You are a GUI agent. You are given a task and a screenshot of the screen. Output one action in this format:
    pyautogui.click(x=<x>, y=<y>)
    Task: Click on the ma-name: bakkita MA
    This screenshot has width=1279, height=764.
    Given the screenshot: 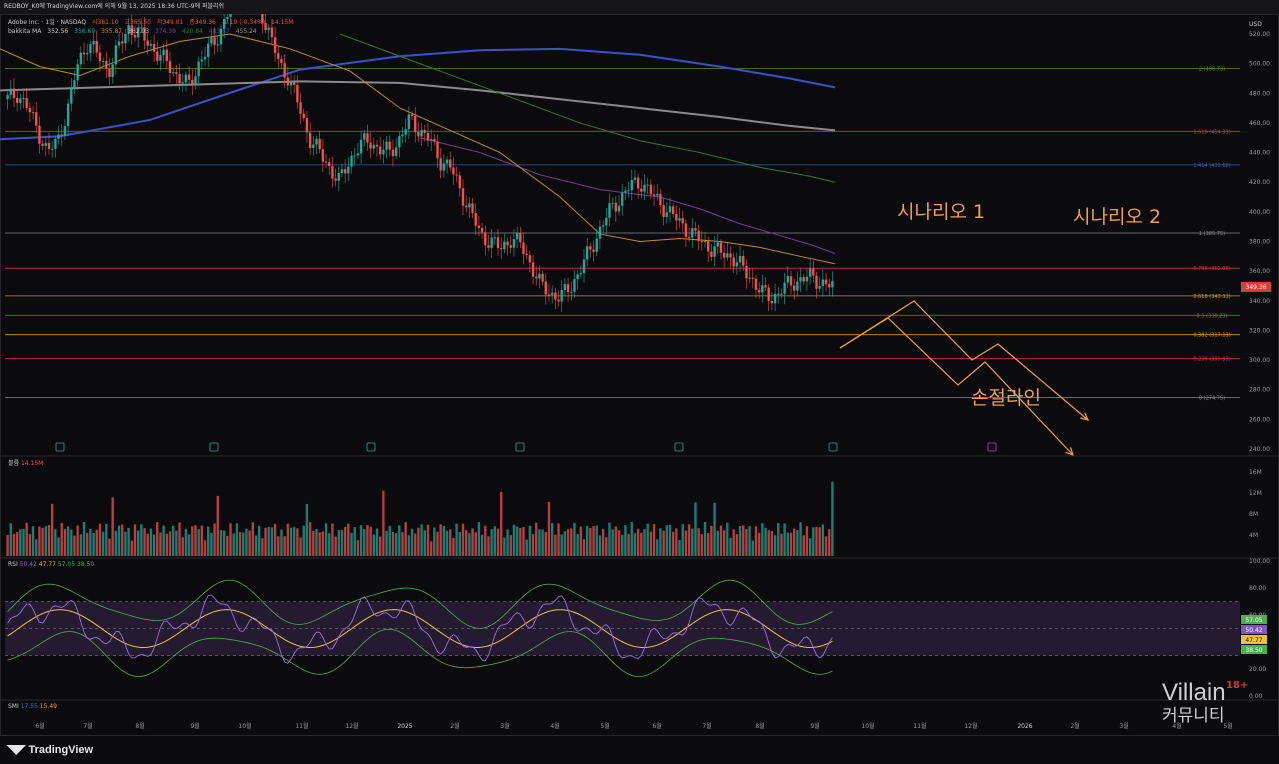 What is the action you would take?
    pyautogui.click(x=25, y=31)
    